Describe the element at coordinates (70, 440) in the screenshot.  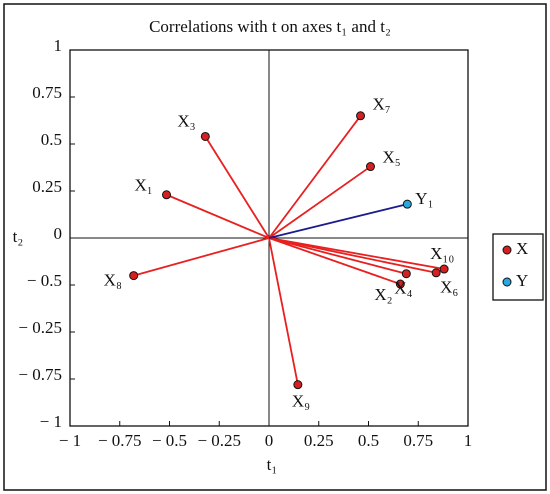
I see `x-tick-label: − 1` at that location.